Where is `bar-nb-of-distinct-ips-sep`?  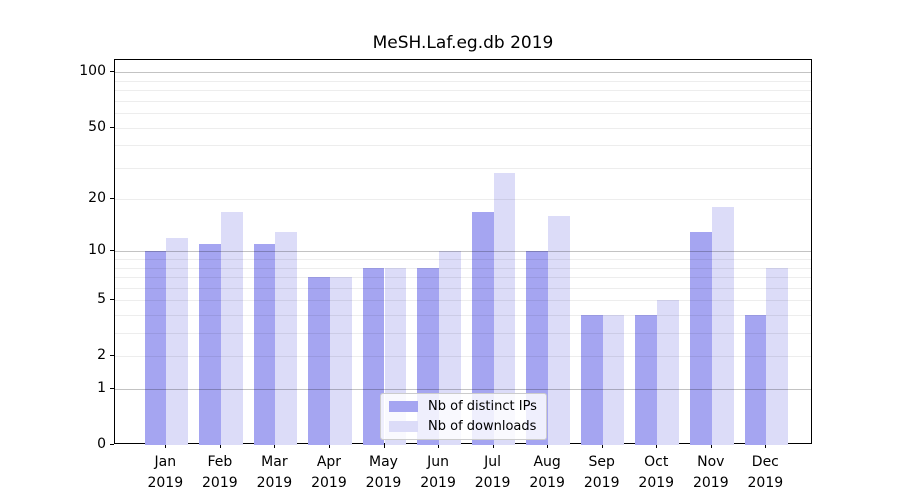 bar-nb-of-distinct-ips-sep is located at coordinates (591, 380).